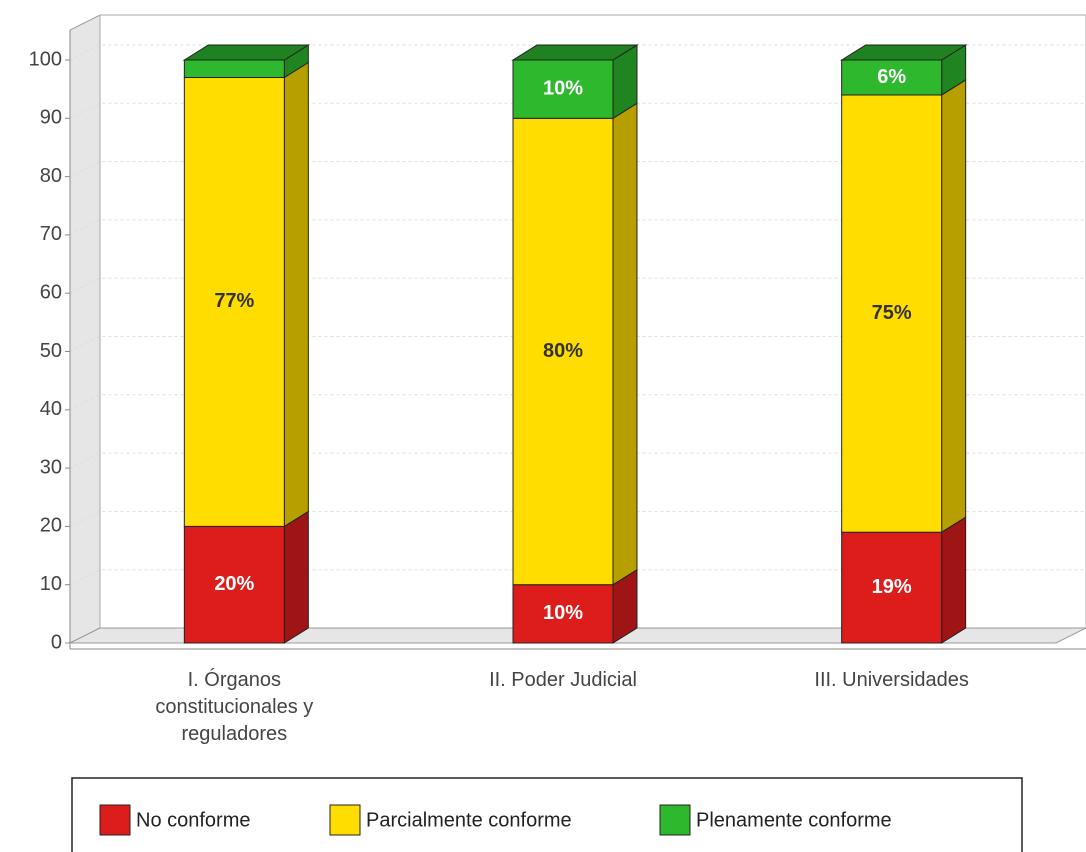 The height and width of the screenshot is (852, 1086). I want to click on data-label: 77%, so click(234, 301).